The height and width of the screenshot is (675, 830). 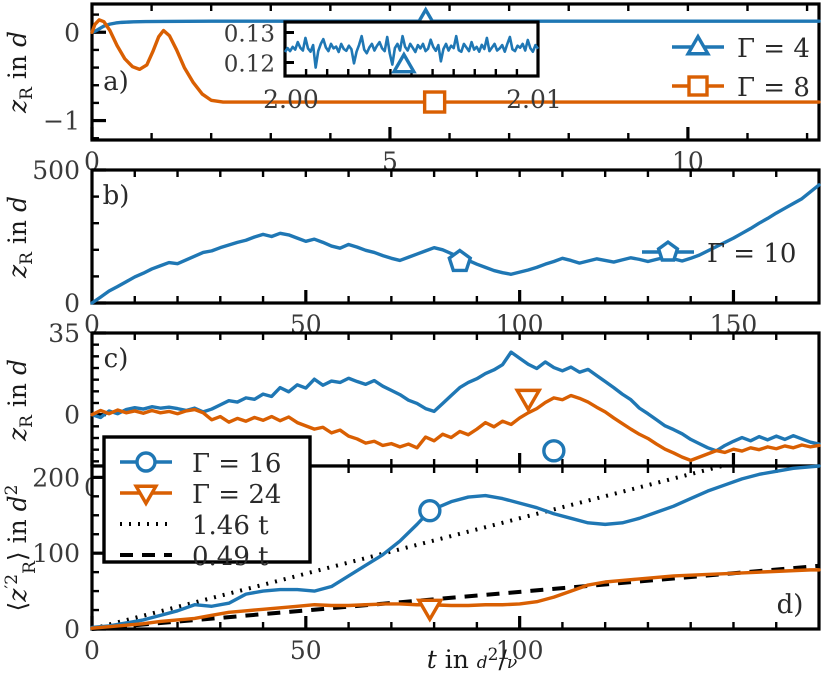 I want to click on legend-a-entry-1-label: Γ = 8, so click(x=773, y=88).